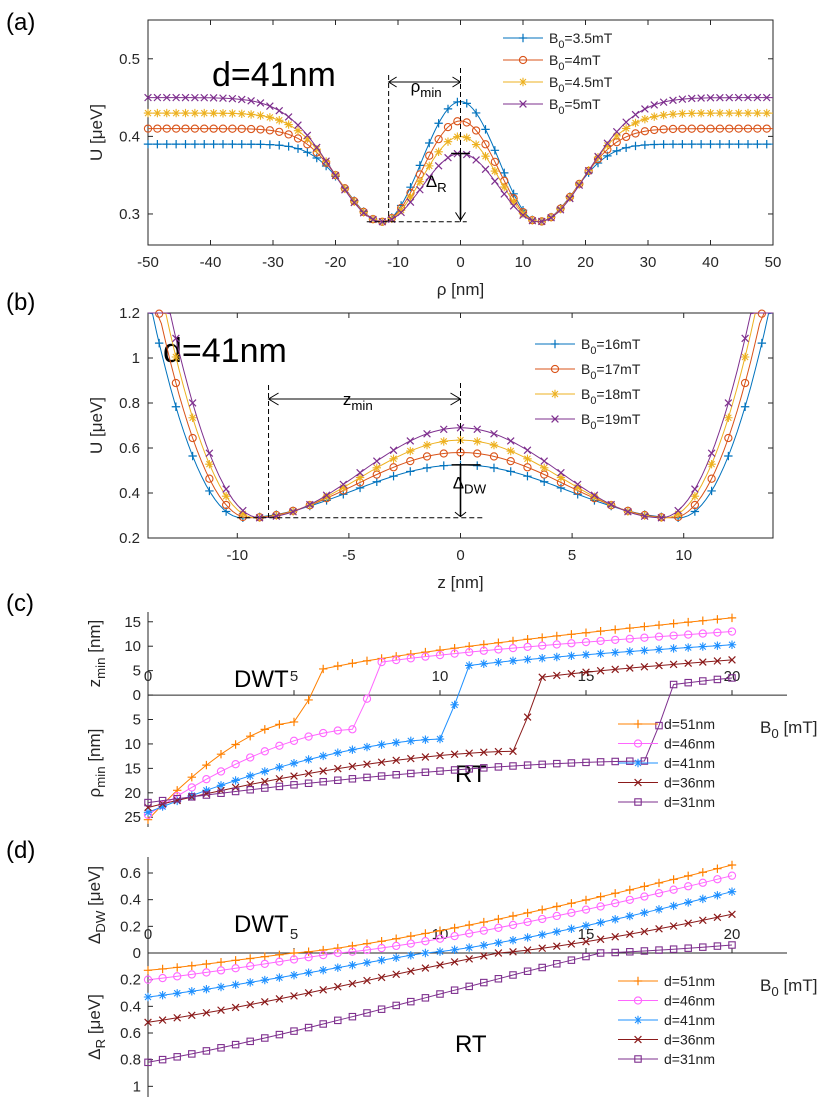 This screenshot has width=830, height=1108. Describe the element at coordinates (148, 262) in the screenshot. I see `x-tick-label: -50` at that location.